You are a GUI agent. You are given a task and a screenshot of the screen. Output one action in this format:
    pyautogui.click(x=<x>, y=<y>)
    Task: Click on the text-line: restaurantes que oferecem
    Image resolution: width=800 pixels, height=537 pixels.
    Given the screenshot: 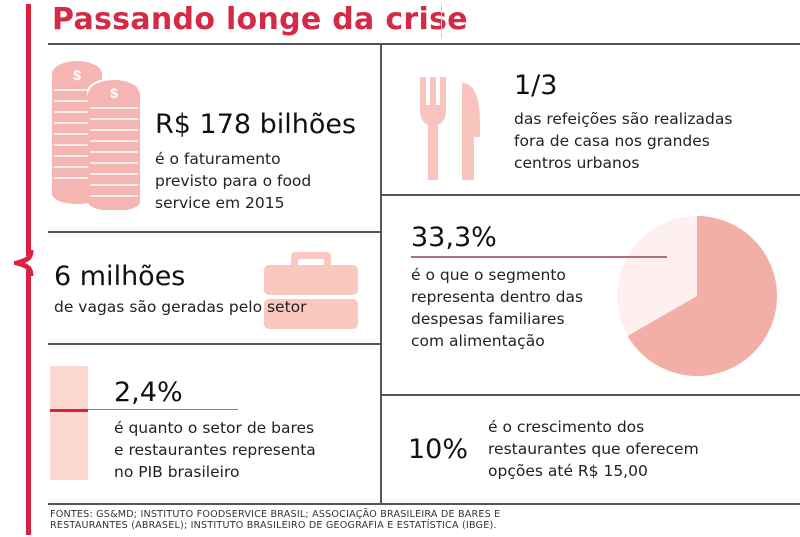 What is the action you would take?
    pyautogui.click(x=593, y=449)
    